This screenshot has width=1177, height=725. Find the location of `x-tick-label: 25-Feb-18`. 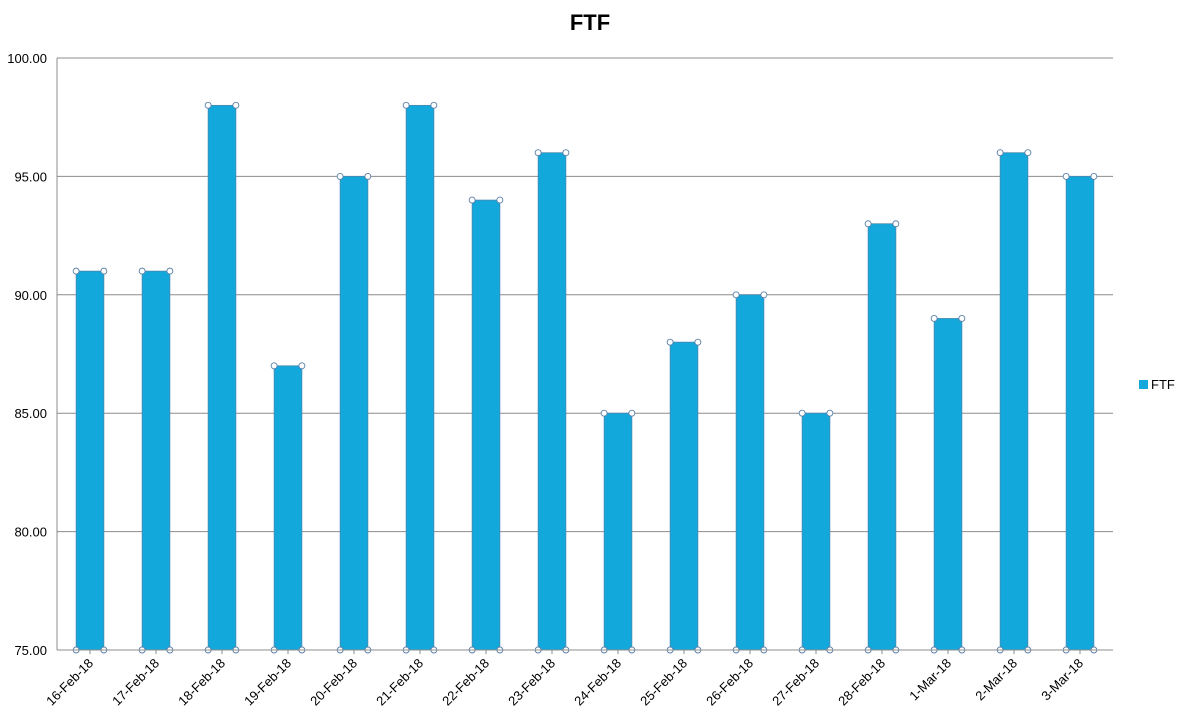

x-tick-label: 25-Feb-18 is located at coordinates (663, 682).